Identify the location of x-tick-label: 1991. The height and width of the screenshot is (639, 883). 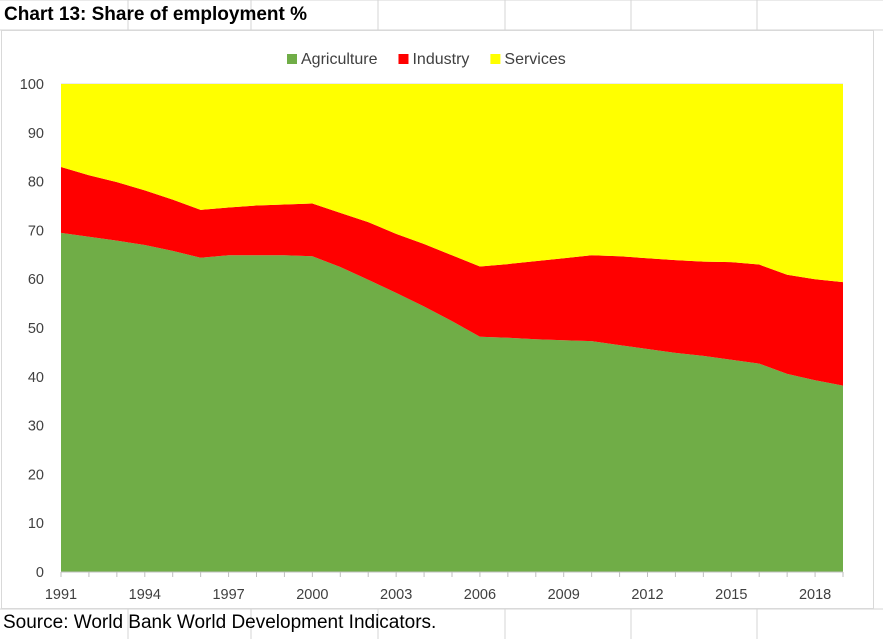
(61, 595).